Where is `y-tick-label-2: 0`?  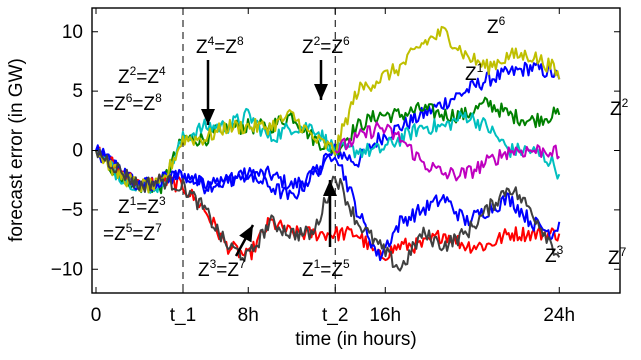
y-tick-label-2: 0 is located at coordinates (77, 151).